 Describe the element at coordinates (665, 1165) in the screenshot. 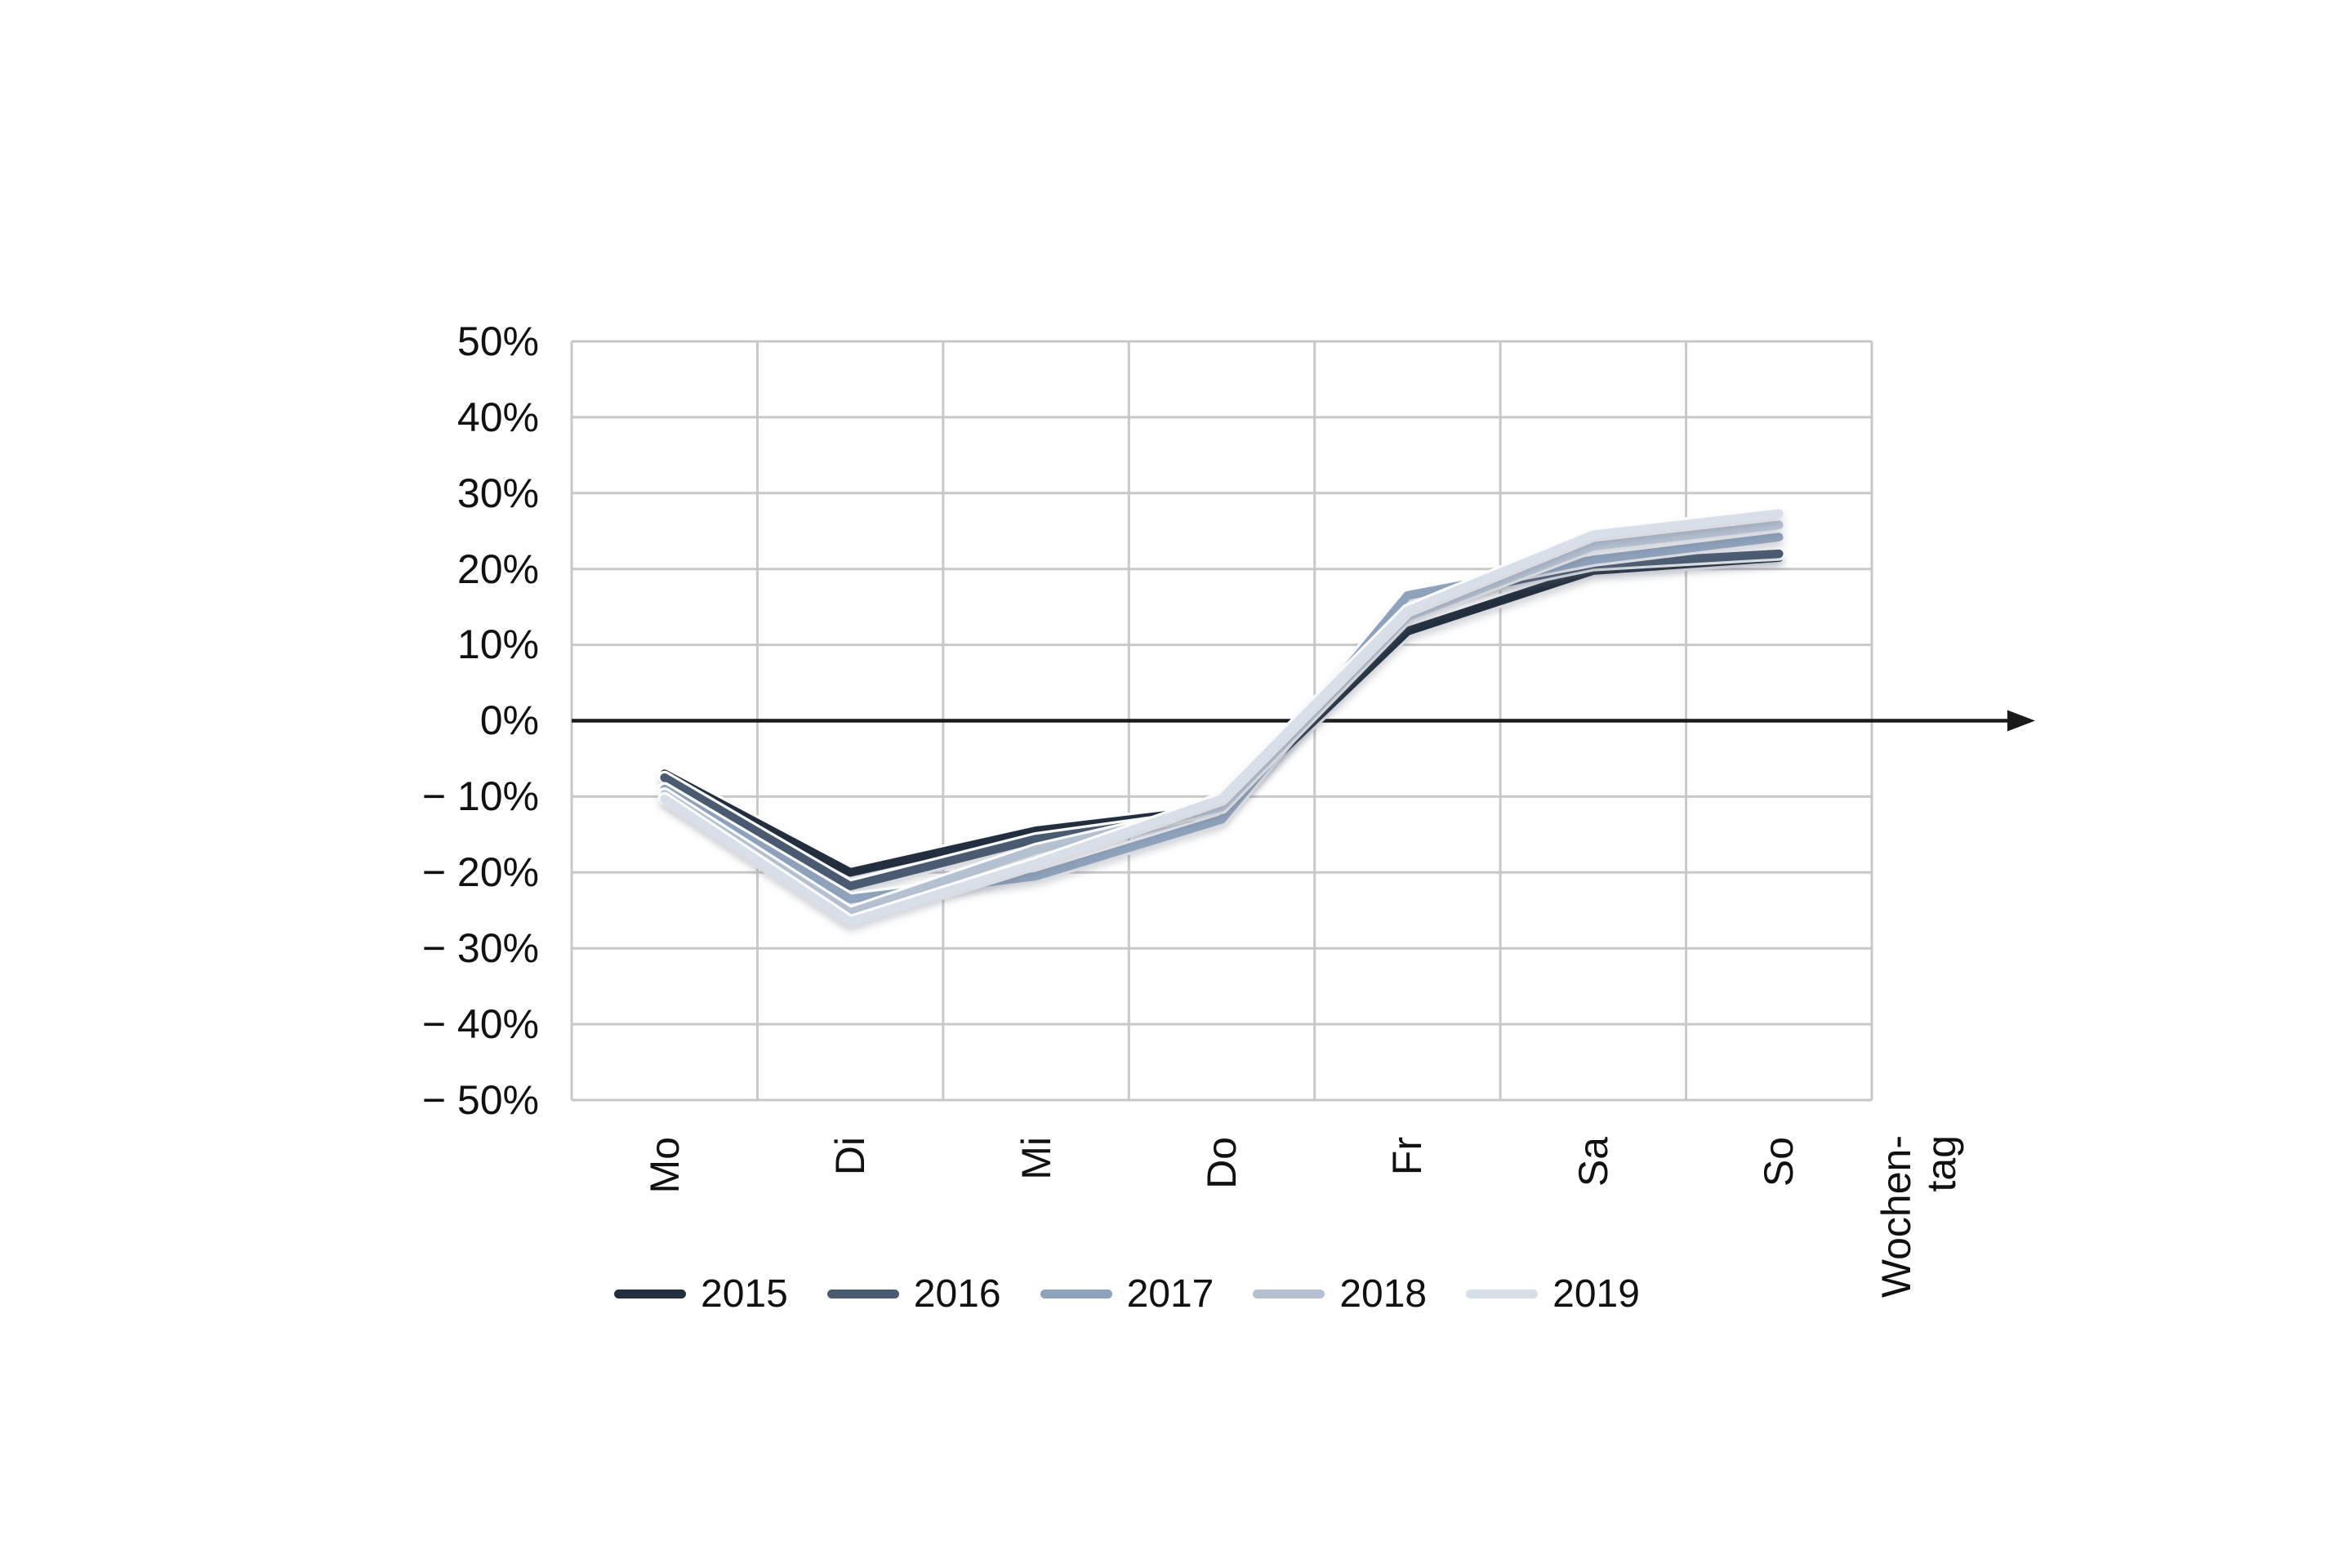

I see `x-axis-tick-label: Mo` at that location.